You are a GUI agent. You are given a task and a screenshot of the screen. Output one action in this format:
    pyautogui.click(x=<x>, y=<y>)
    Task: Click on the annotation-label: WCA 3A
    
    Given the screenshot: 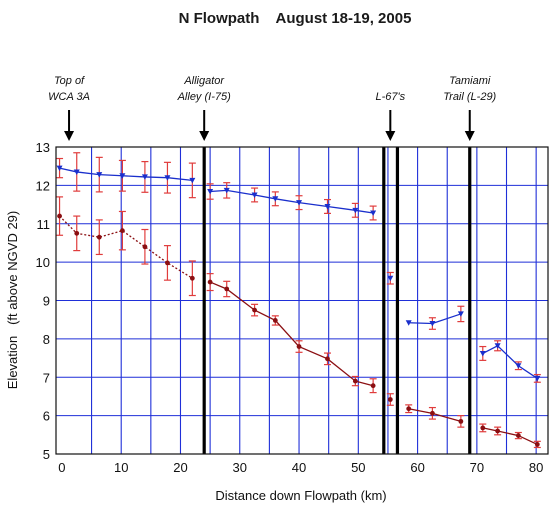 What is the action you would take?
    pyautogui.click(x=69, y=97)
    